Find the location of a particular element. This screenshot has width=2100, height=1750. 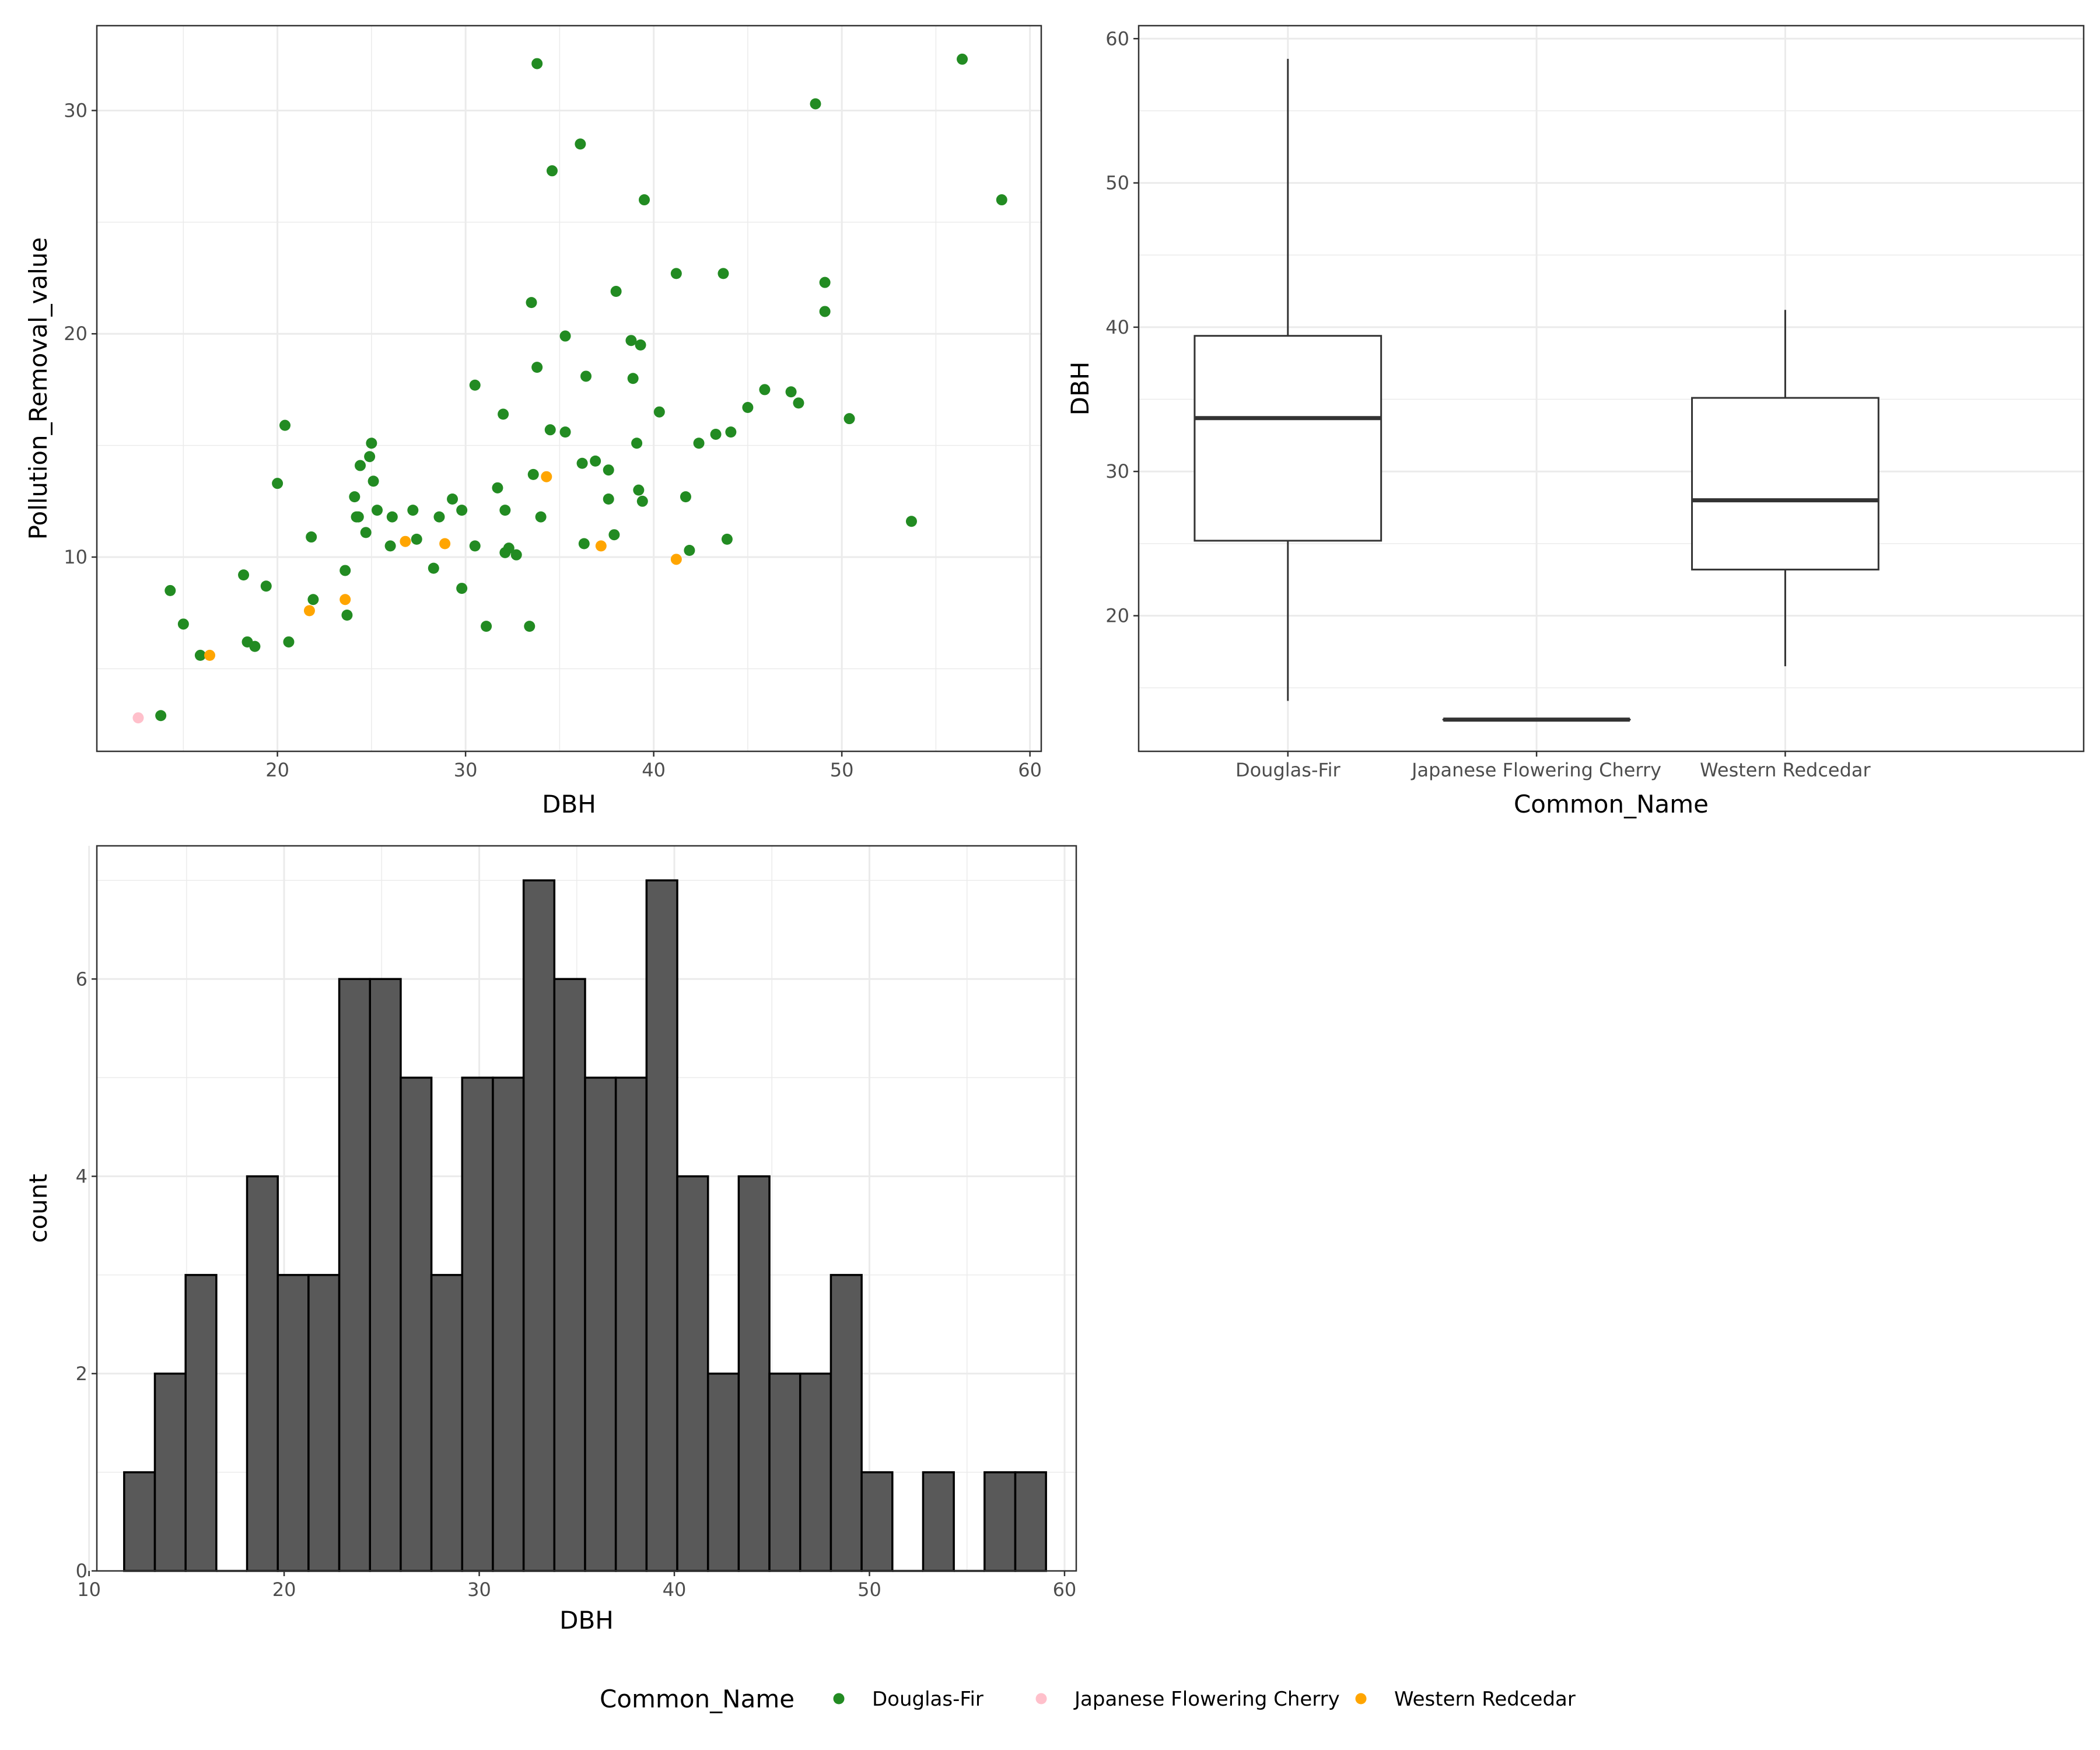

boxplot-y-axis-title: DBH is located at coordinates (1080, 389).